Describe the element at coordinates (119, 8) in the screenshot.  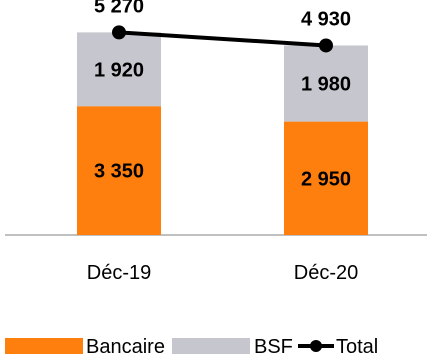
I see `total-label-0: 5 270` at that location.